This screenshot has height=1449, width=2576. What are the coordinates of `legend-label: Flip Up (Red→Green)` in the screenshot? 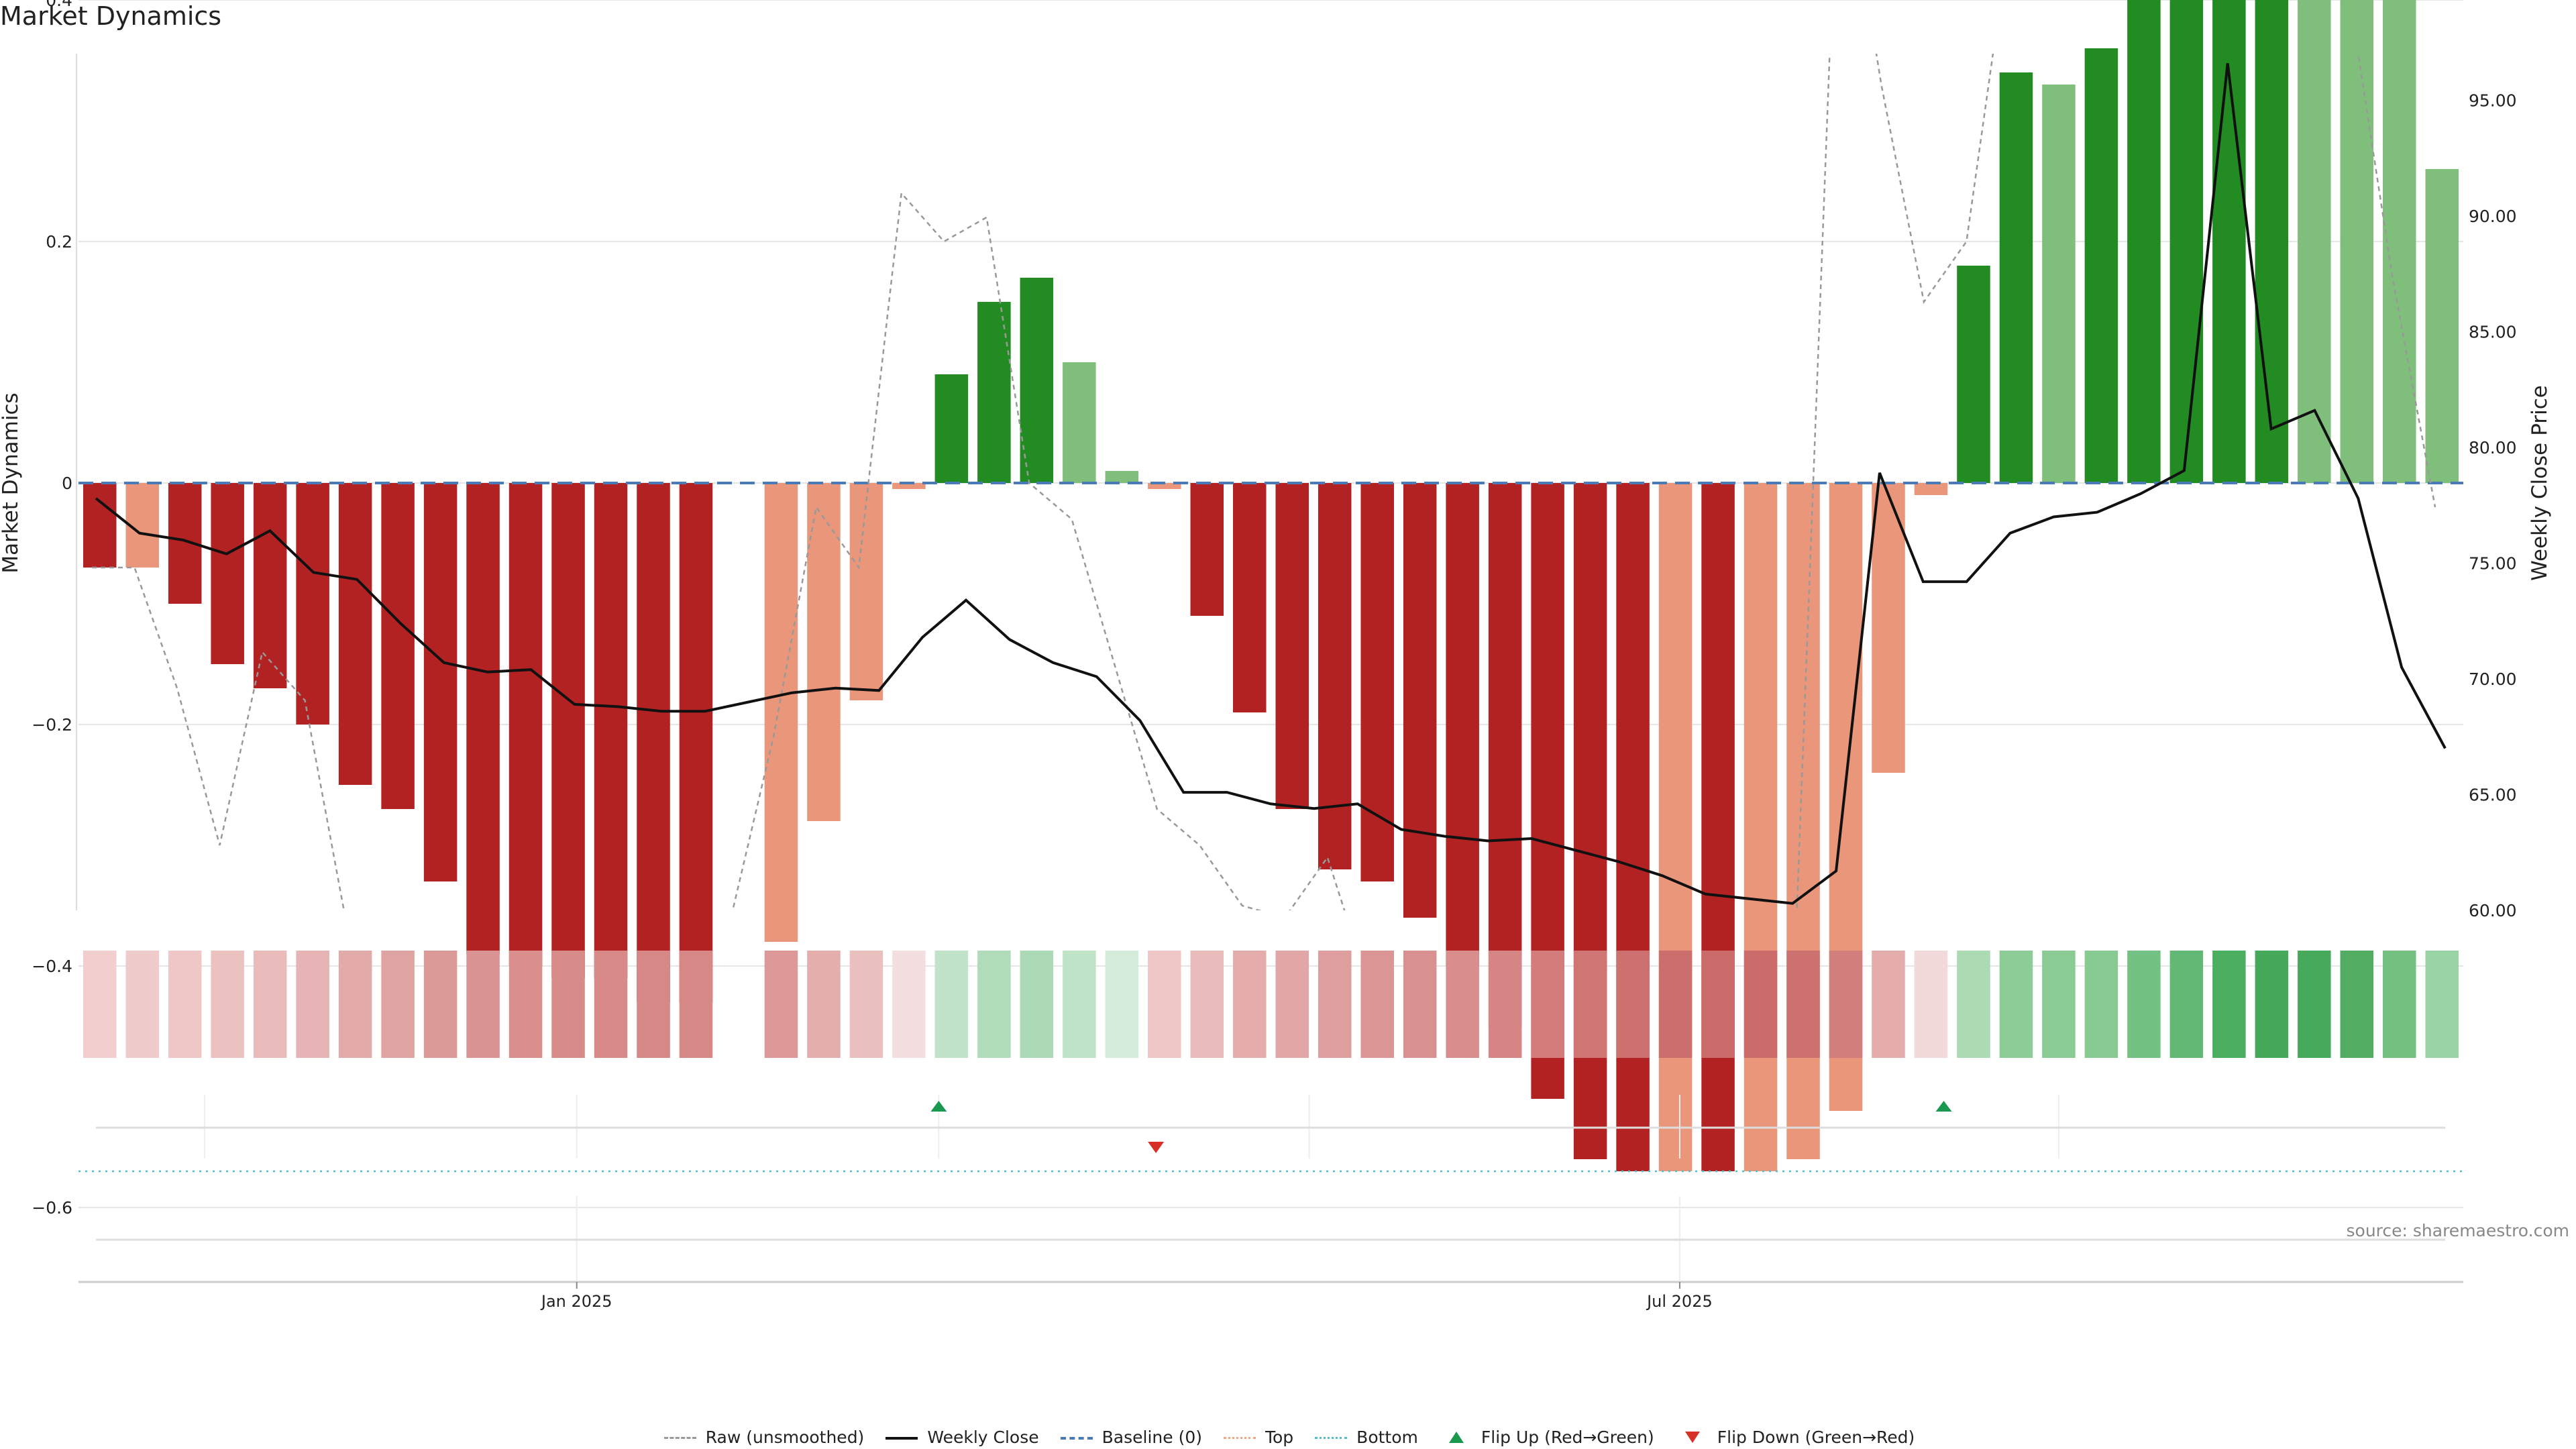 It's located at (1567, 1437).